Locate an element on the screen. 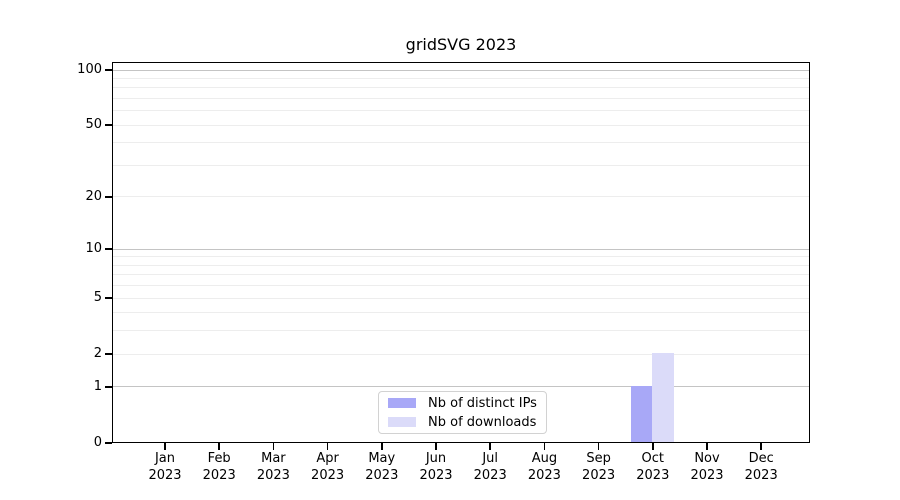  x-tick-label: Apr 2023 is located at coordinates (328, 467).